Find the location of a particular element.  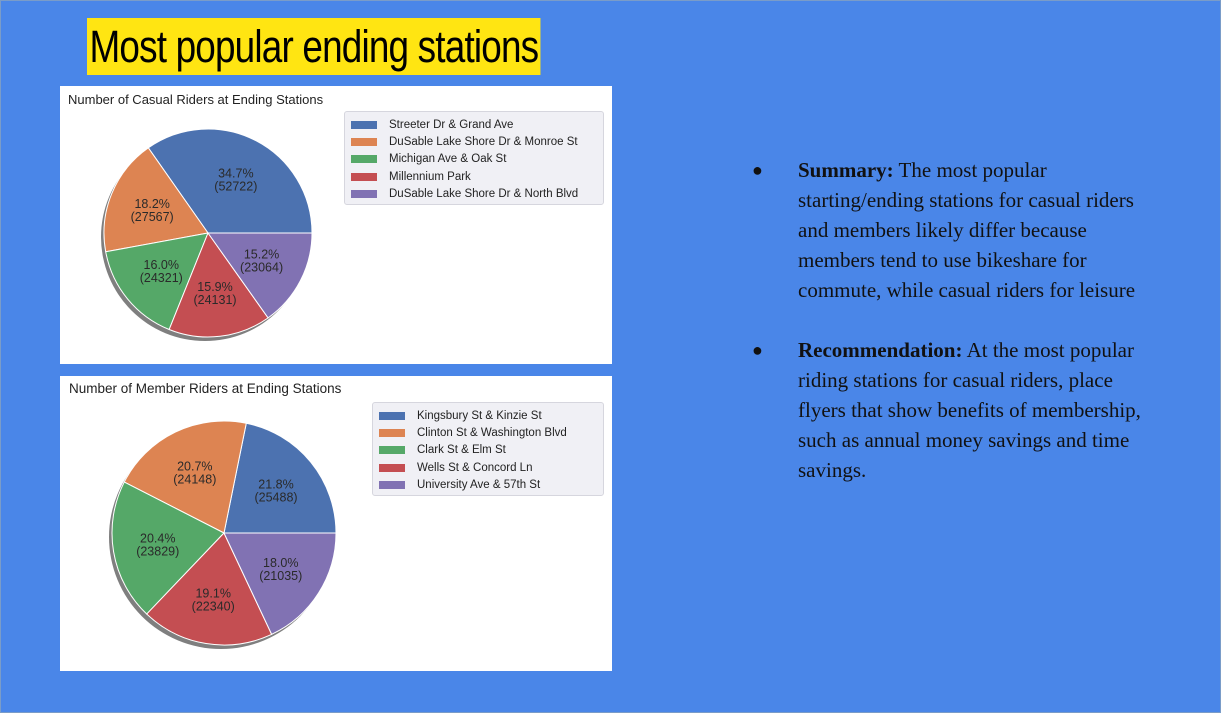

pie-count-label: (23064) is located at coordinates (261, 268).